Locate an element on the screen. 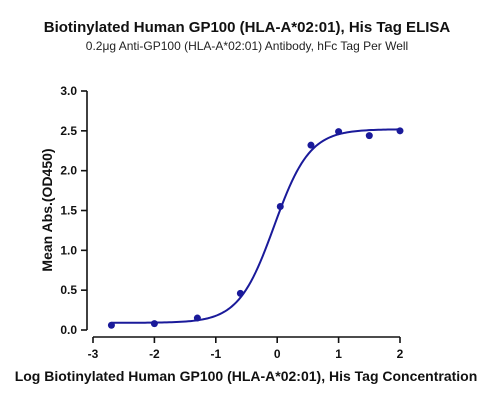 This screenshot has width=495, height=400. y-axis-label: Mean Abs.(OD450) is located at coordinates (47, 209).